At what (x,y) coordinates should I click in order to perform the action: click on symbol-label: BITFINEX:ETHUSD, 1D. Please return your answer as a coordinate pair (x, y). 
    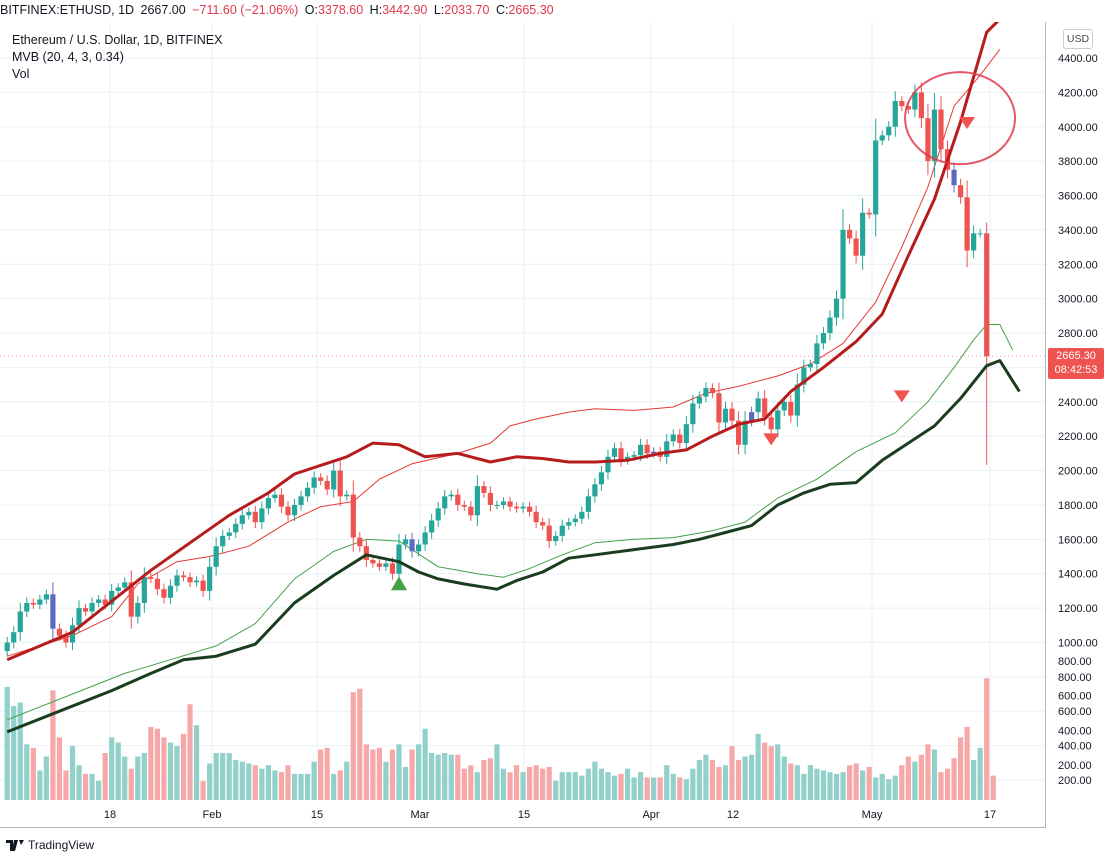
    Looking at the image, I should click on (67, 10).